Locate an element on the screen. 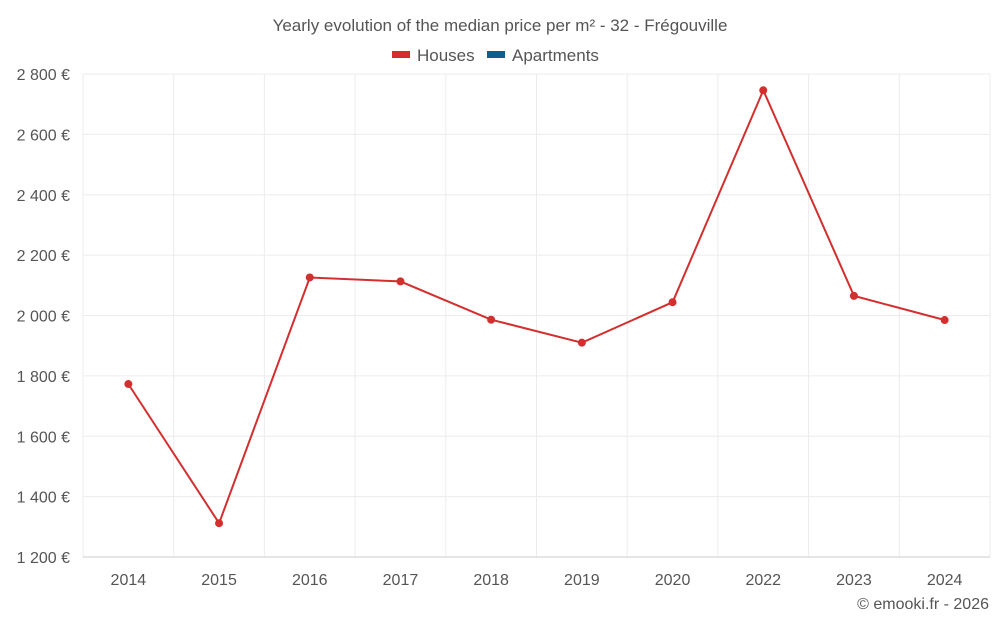  x-tick-label: 2015 is located at coordinates (219, 580).